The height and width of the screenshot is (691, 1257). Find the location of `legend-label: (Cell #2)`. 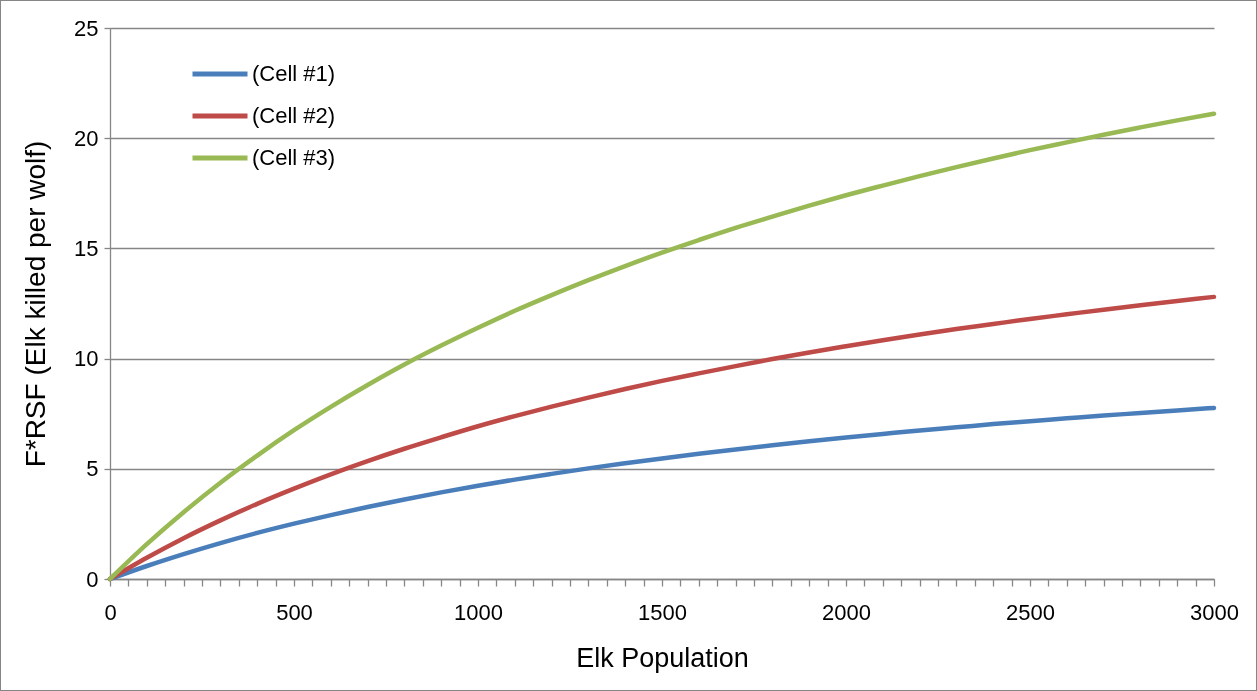

legend-label: (Cell #2) is located at coordinates (294, 115).